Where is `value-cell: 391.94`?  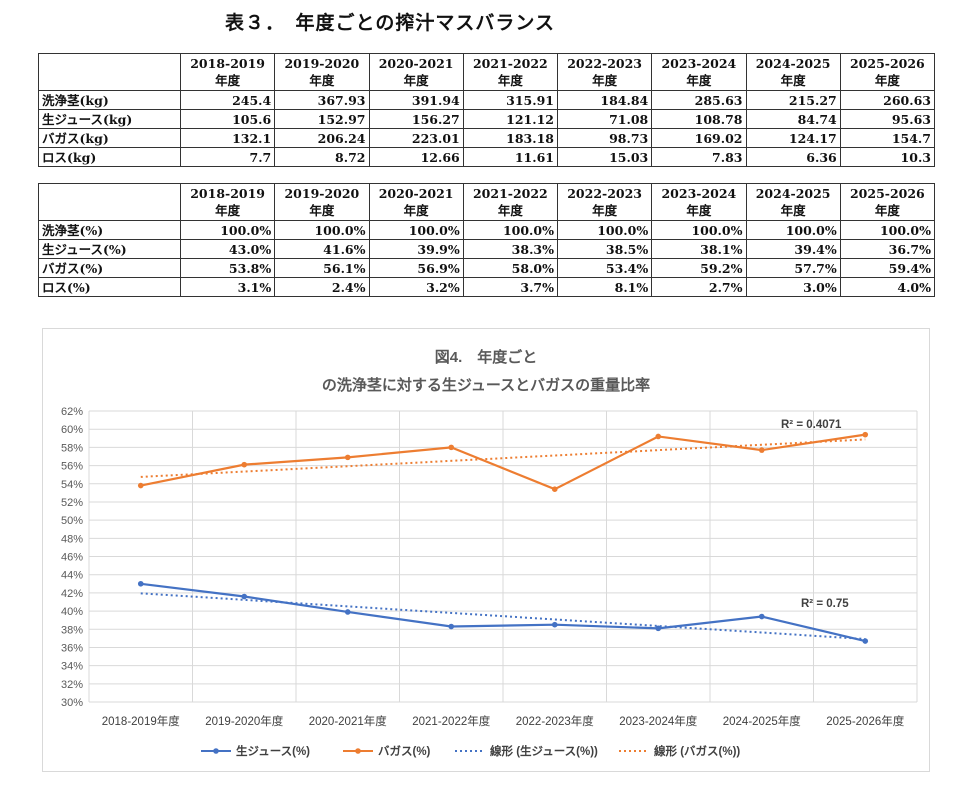
value-cell: 391.94 is located at coordinates (416, 100).